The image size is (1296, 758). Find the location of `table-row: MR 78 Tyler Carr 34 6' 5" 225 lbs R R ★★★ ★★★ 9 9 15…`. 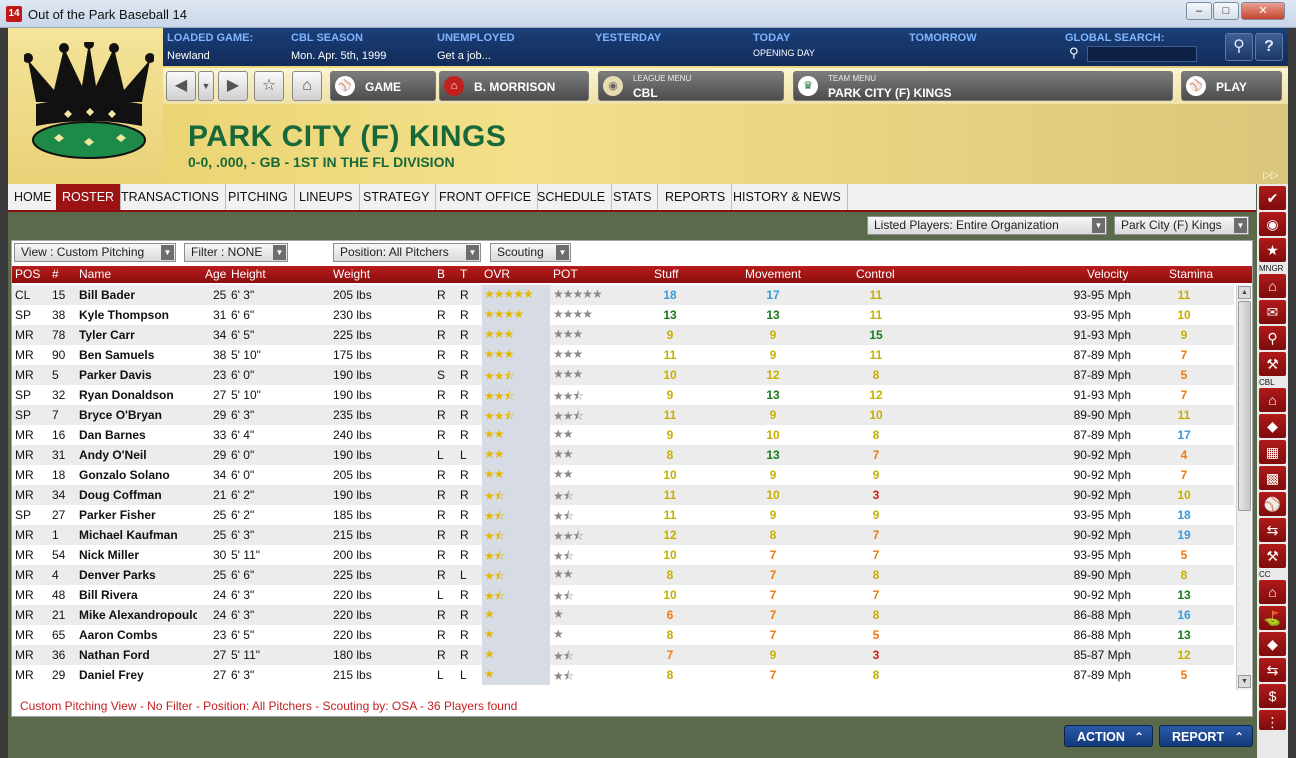

table-row: MR 78 Tyler Carr 34 6' 5" 225 lbs R R ★★★ ★★★ 9 9 15… is located at coordinates (623, 335).